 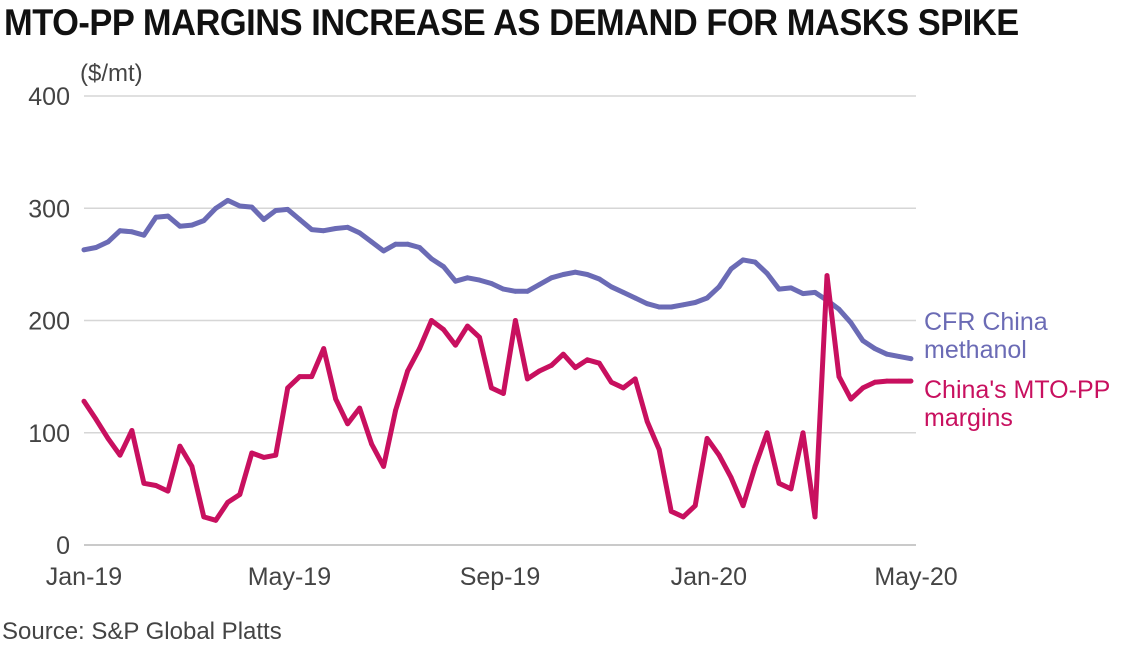 What do you see at coordinates (111, 73) in the screenshot?
I see `y-axis-unit-label: ($/mt)` at bounding box center [111, 73].